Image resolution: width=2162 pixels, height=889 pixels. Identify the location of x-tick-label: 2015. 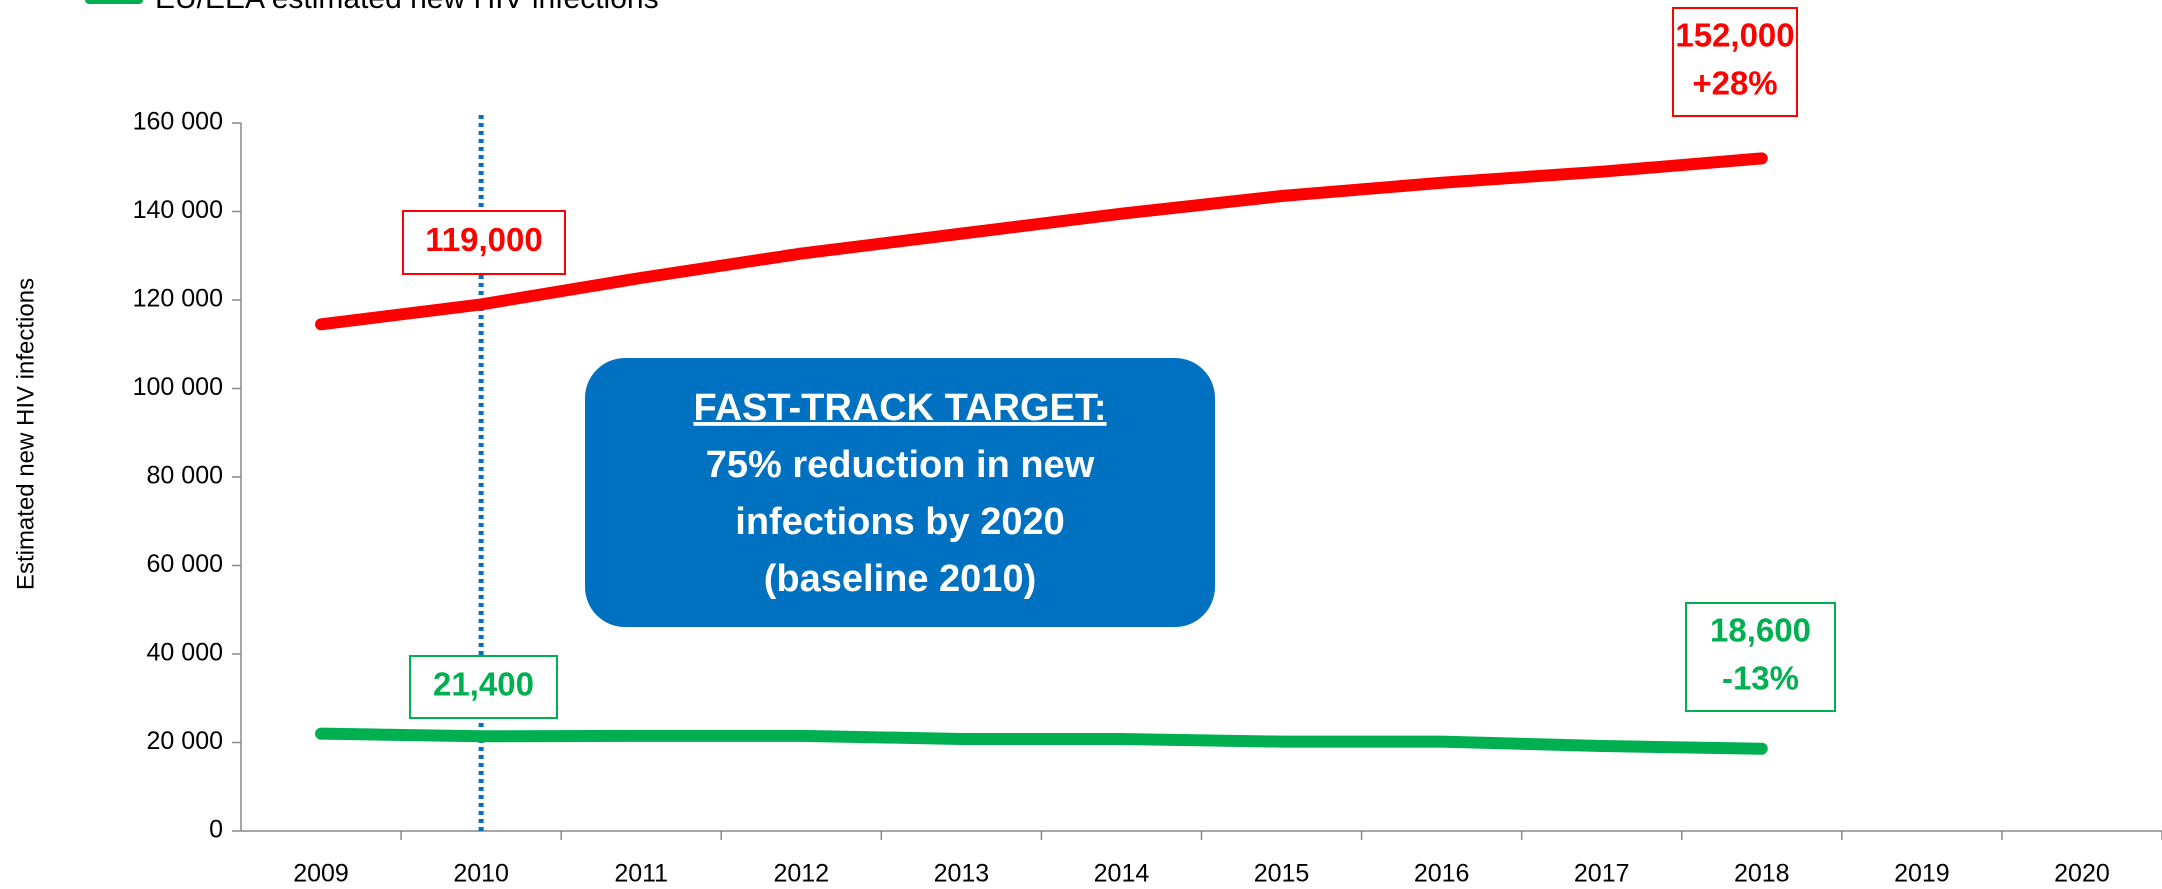
(1282, 874).